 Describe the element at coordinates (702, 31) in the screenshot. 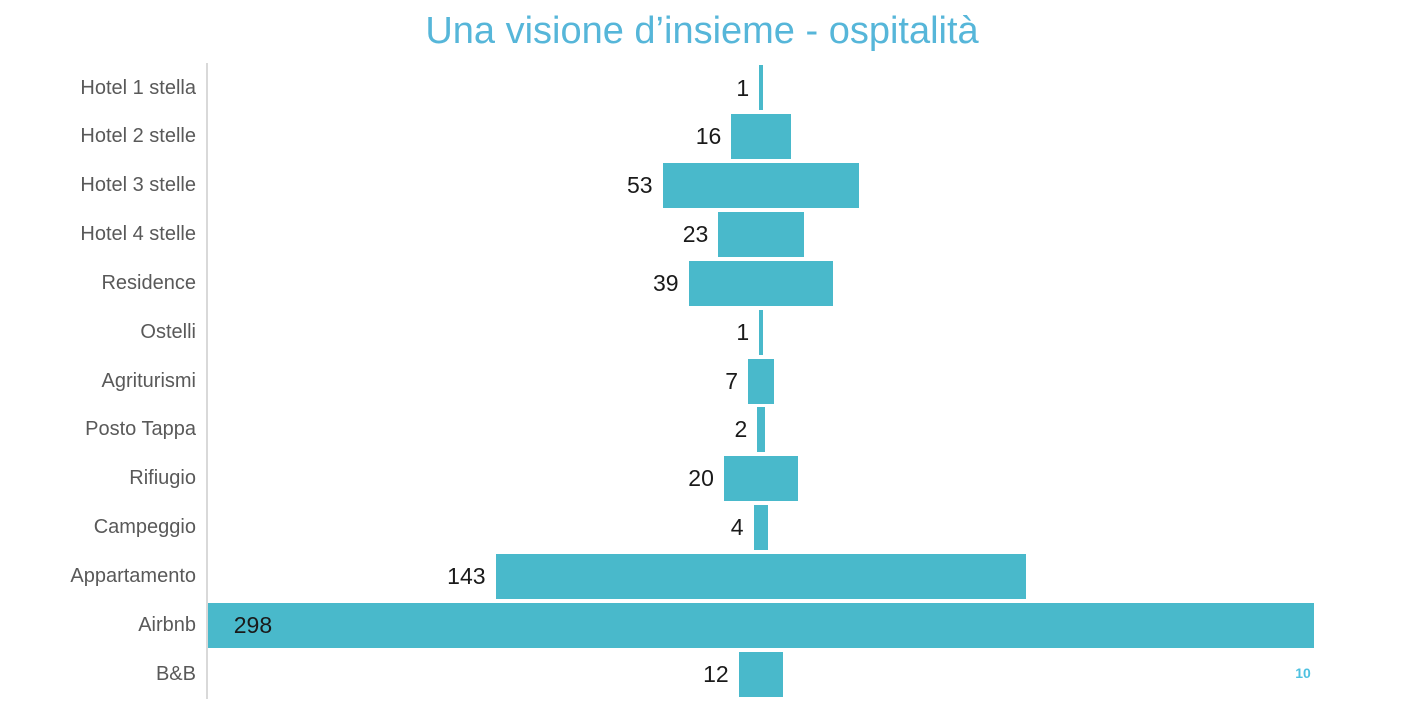

I see `chart-title: Una visione d’insieme - ospitalità` at that location.